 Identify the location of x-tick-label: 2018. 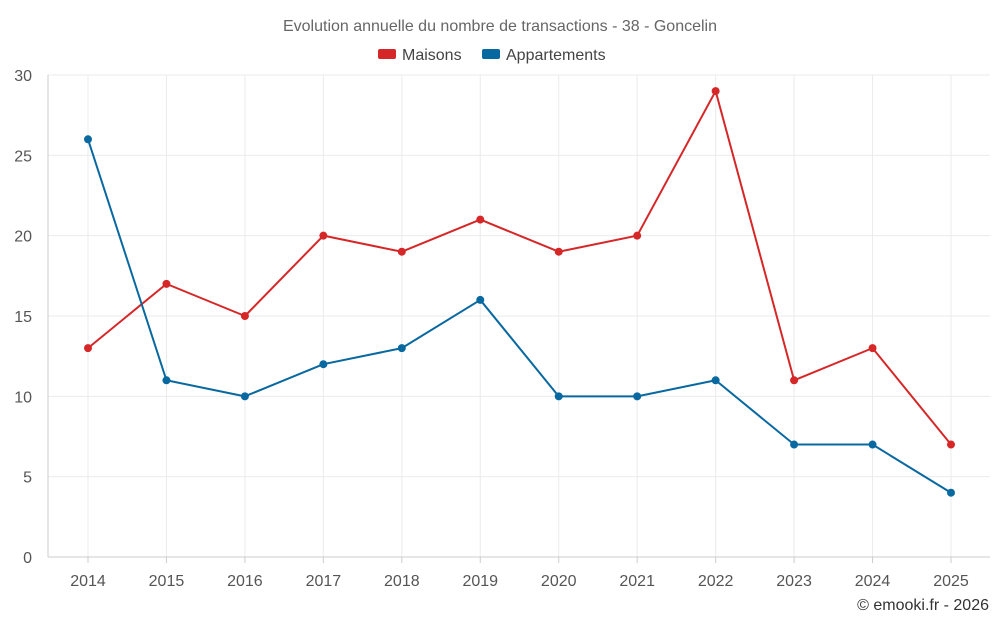
(402, 581).